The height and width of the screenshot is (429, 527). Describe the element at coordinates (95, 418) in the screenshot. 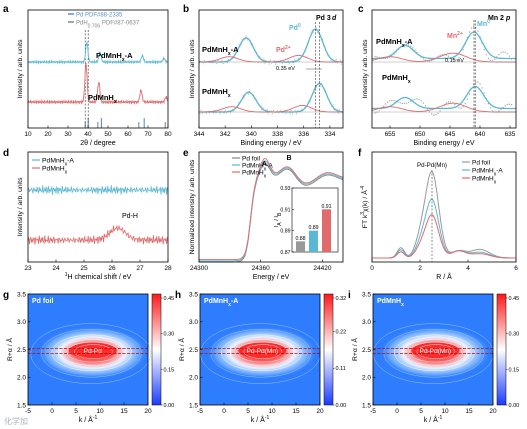

I see `label-part: -1` at that location.